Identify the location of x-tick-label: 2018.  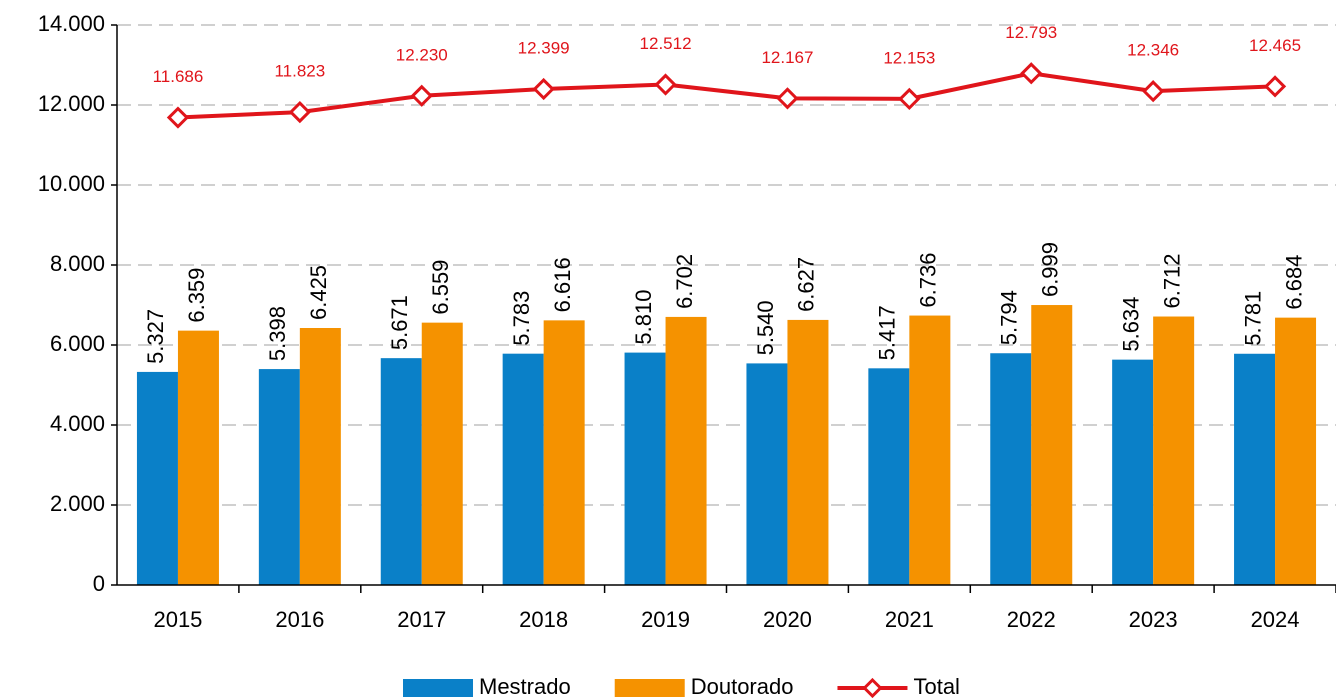
(543, 619).